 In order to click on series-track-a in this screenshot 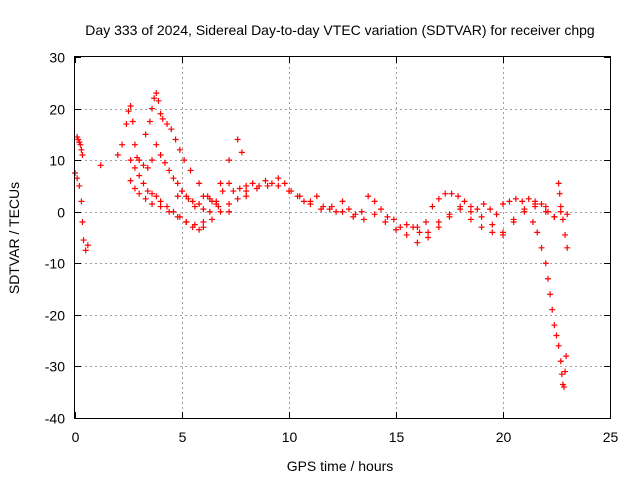, I will do `click(81, 212)`.